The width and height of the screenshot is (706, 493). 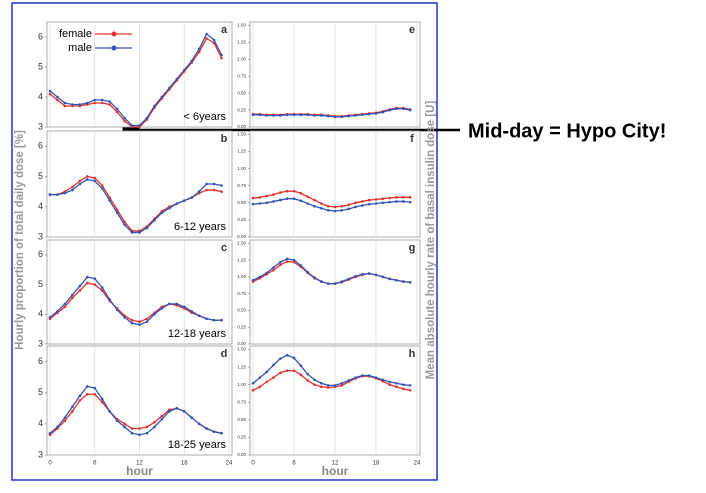 What do you see at coordinates (75, 34) in the screenshot?
I see `legend-label: female` at bounding box center [75, 34].